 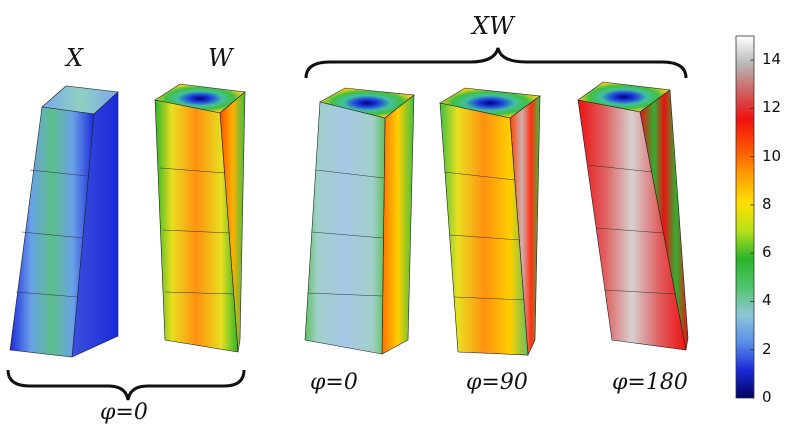 I want to click on column-xw-phi90, so click(x=490, y=222).